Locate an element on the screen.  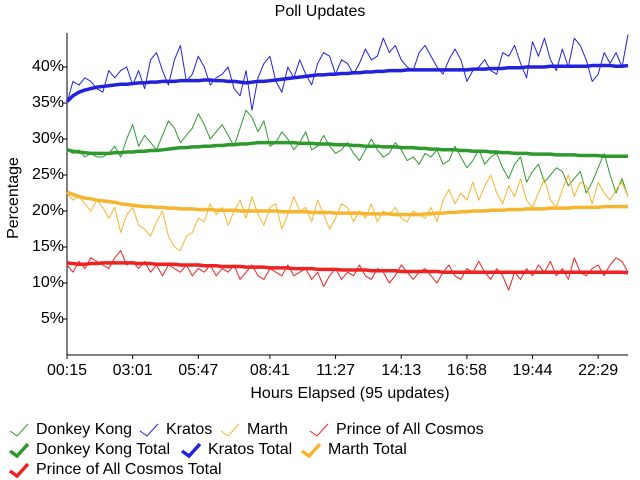
legend-label: Kratos is located at coordinates (189, 429).